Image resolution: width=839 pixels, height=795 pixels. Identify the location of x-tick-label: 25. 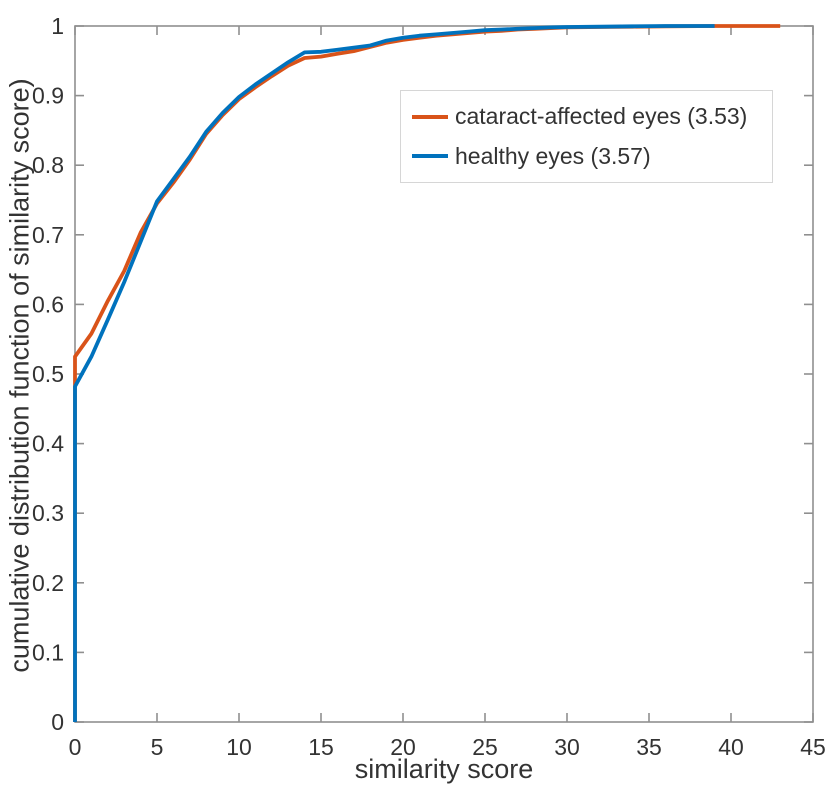
(485, 747).